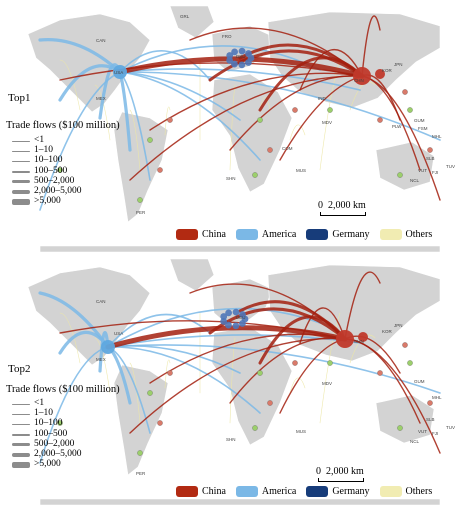  Describe the element at coordinates (19, 369) in the screenshot. I see `panel-title: Top2` at that location.